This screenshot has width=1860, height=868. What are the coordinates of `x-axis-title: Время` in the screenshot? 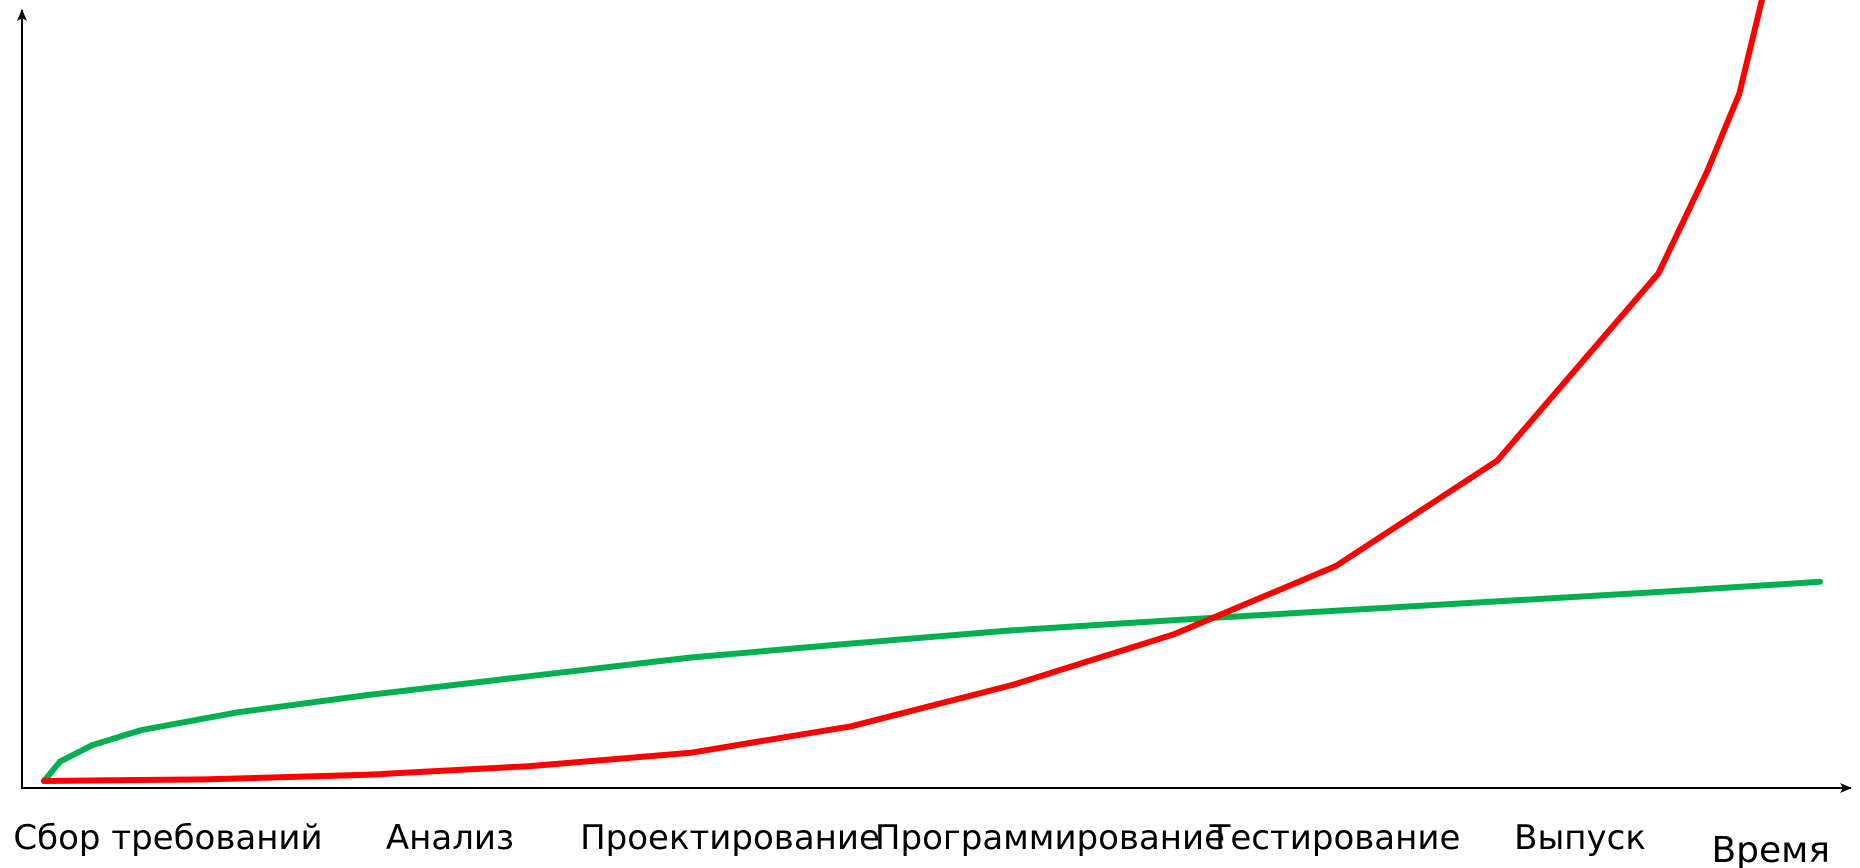 It's located at (1770, 849).